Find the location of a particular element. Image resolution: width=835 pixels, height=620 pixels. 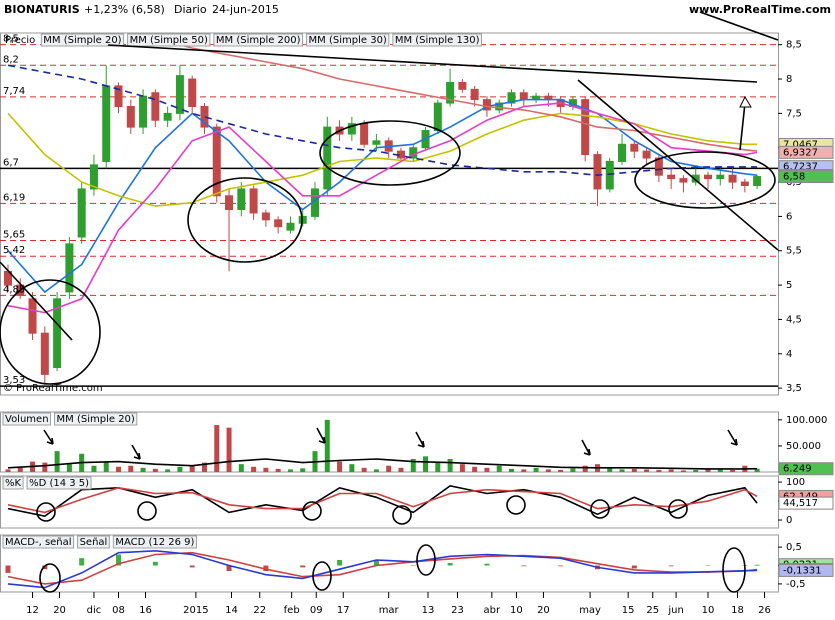

source: www.ProRealTime.com is located at coordinates (760, 9).